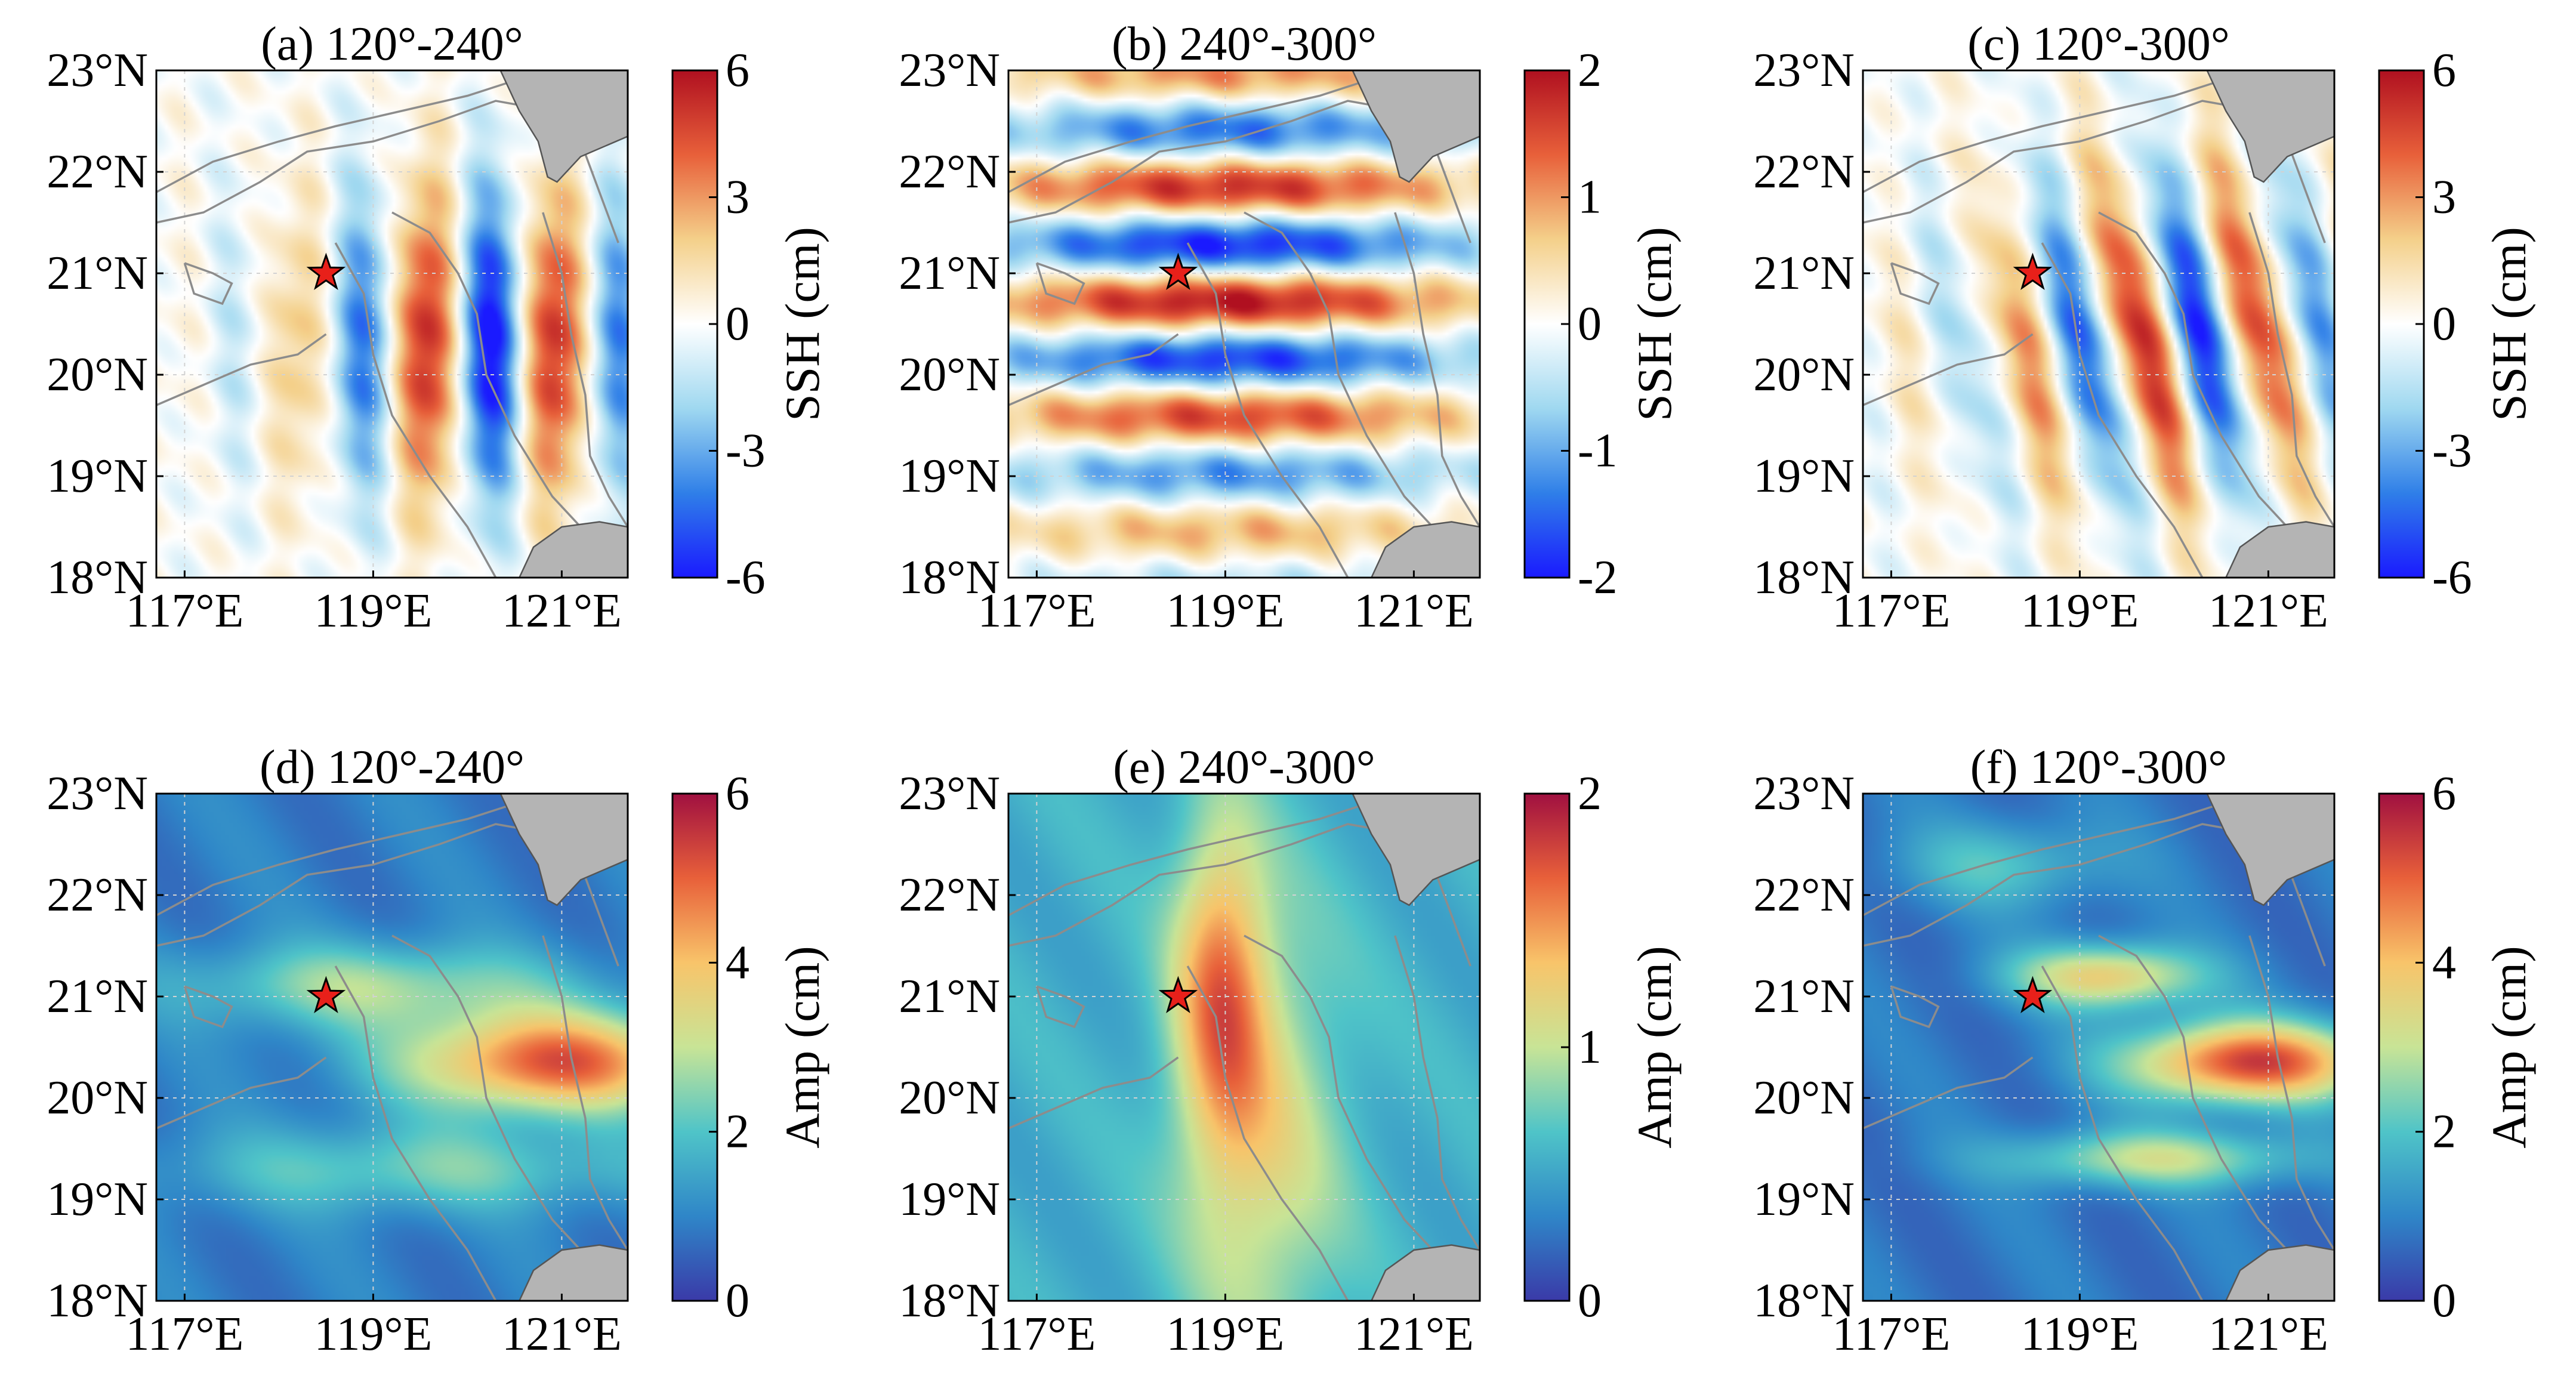 The height and width of the screenshot is (1376, 2576). What do you see at coordinates (1244, 767) in the screenshot?
I see `panel-title: (e) 240°-300°` at bounding box center [1244, 767].